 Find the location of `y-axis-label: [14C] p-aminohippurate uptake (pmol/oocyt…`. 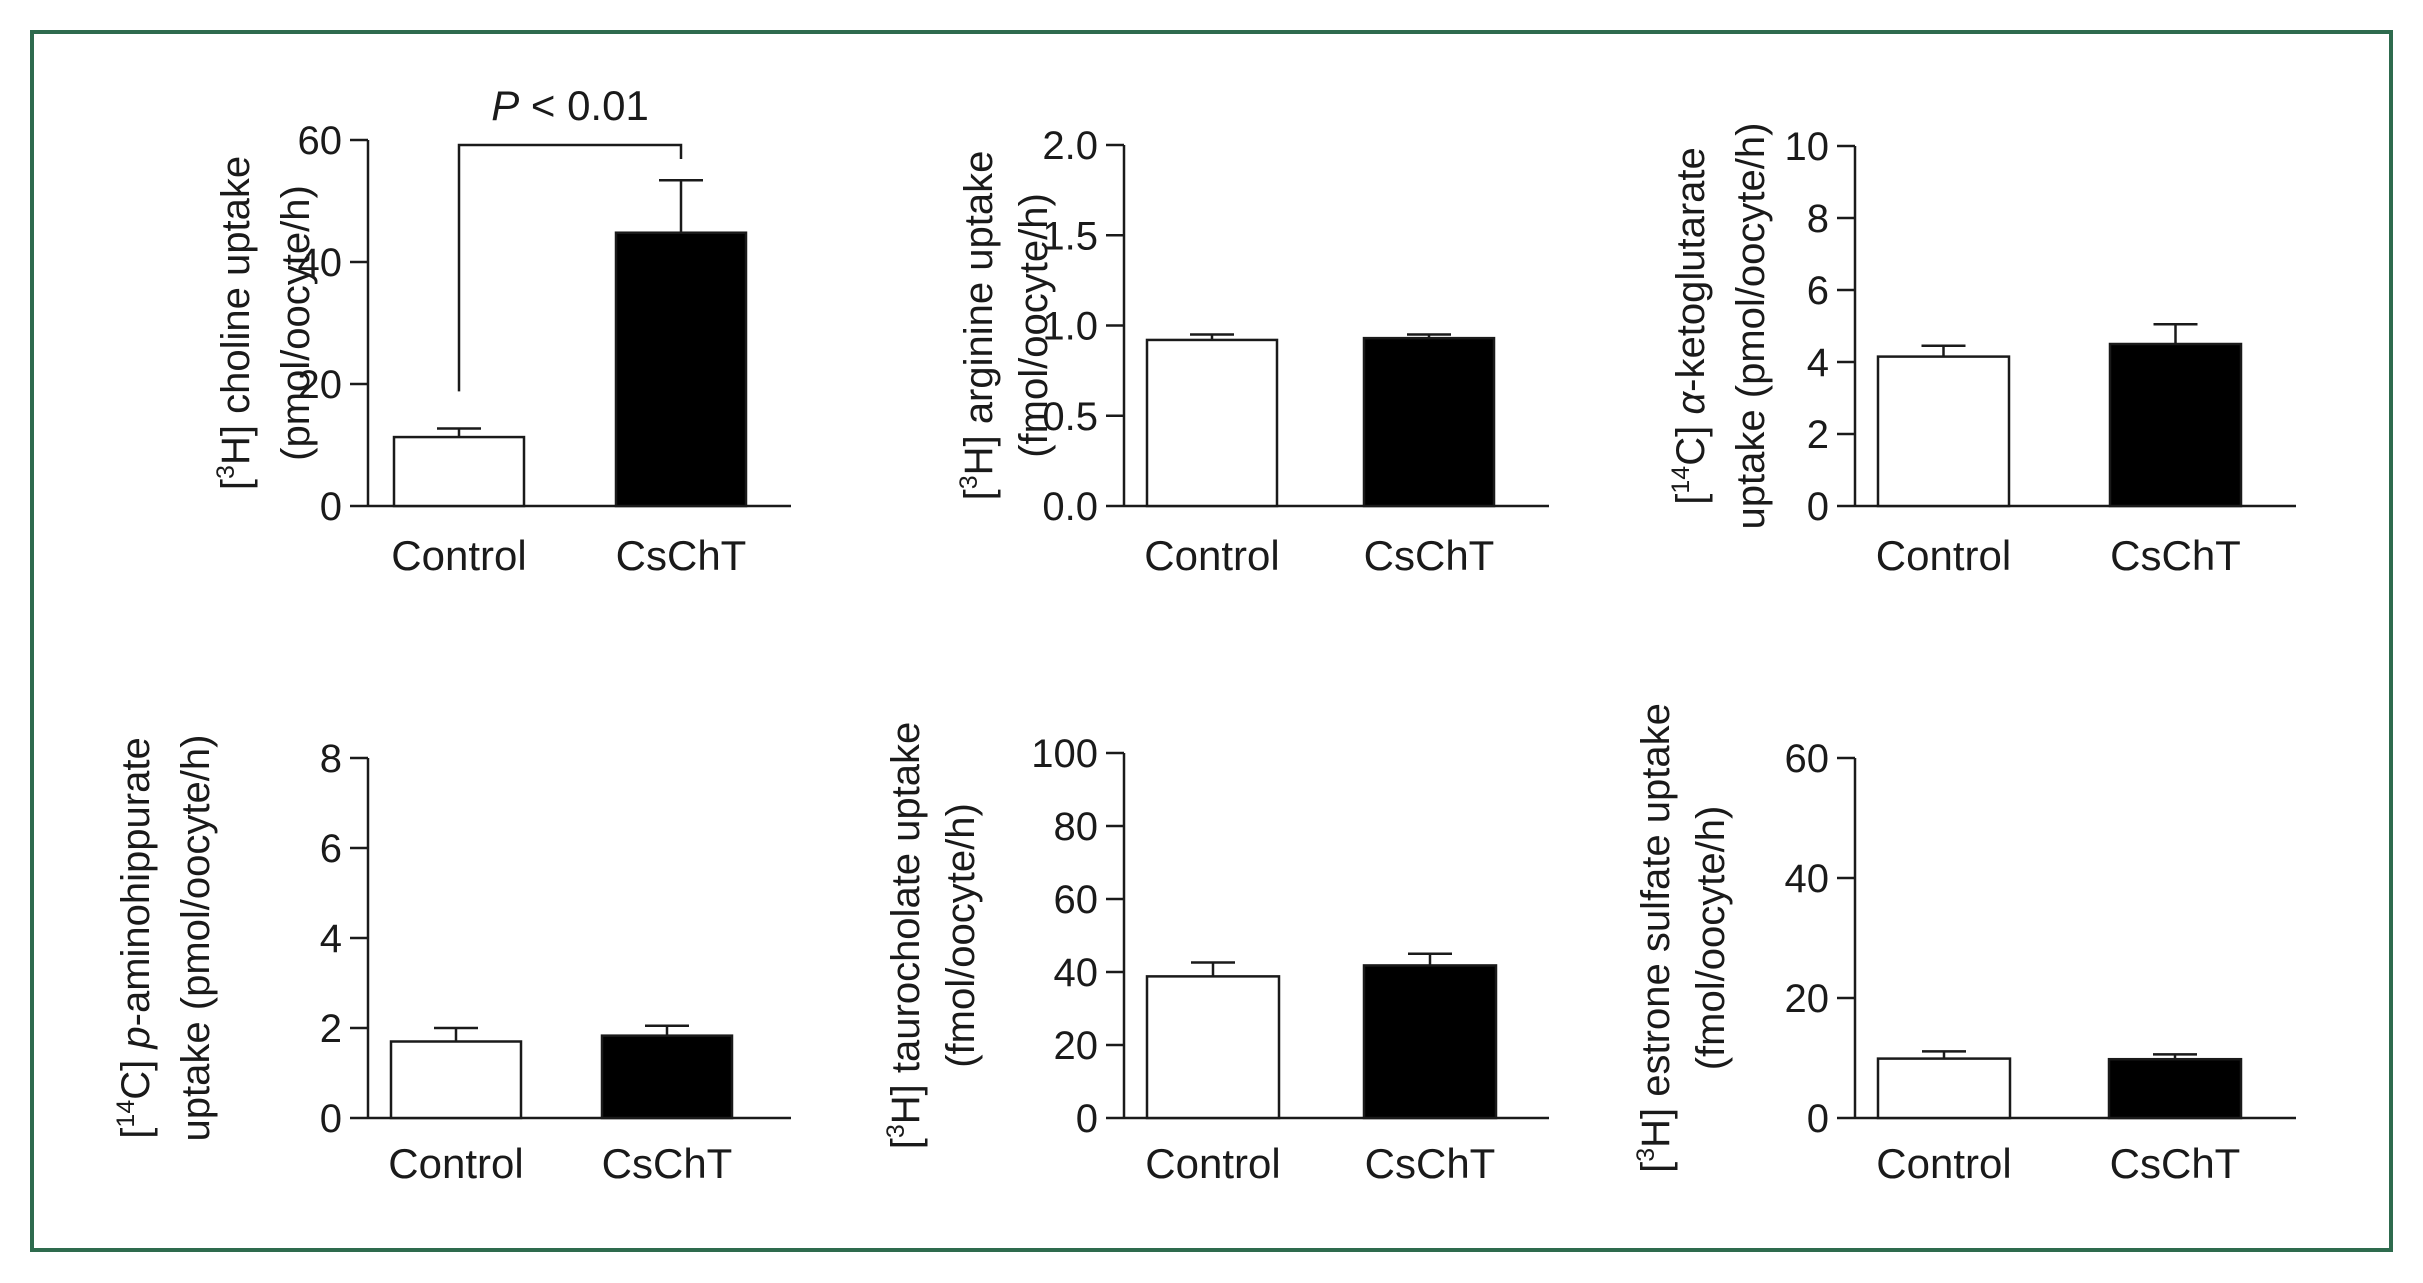

y-axis-label: [14C] p-aminohippurate uptake (pmol/oocyt… is located at coordinates (165, 938).